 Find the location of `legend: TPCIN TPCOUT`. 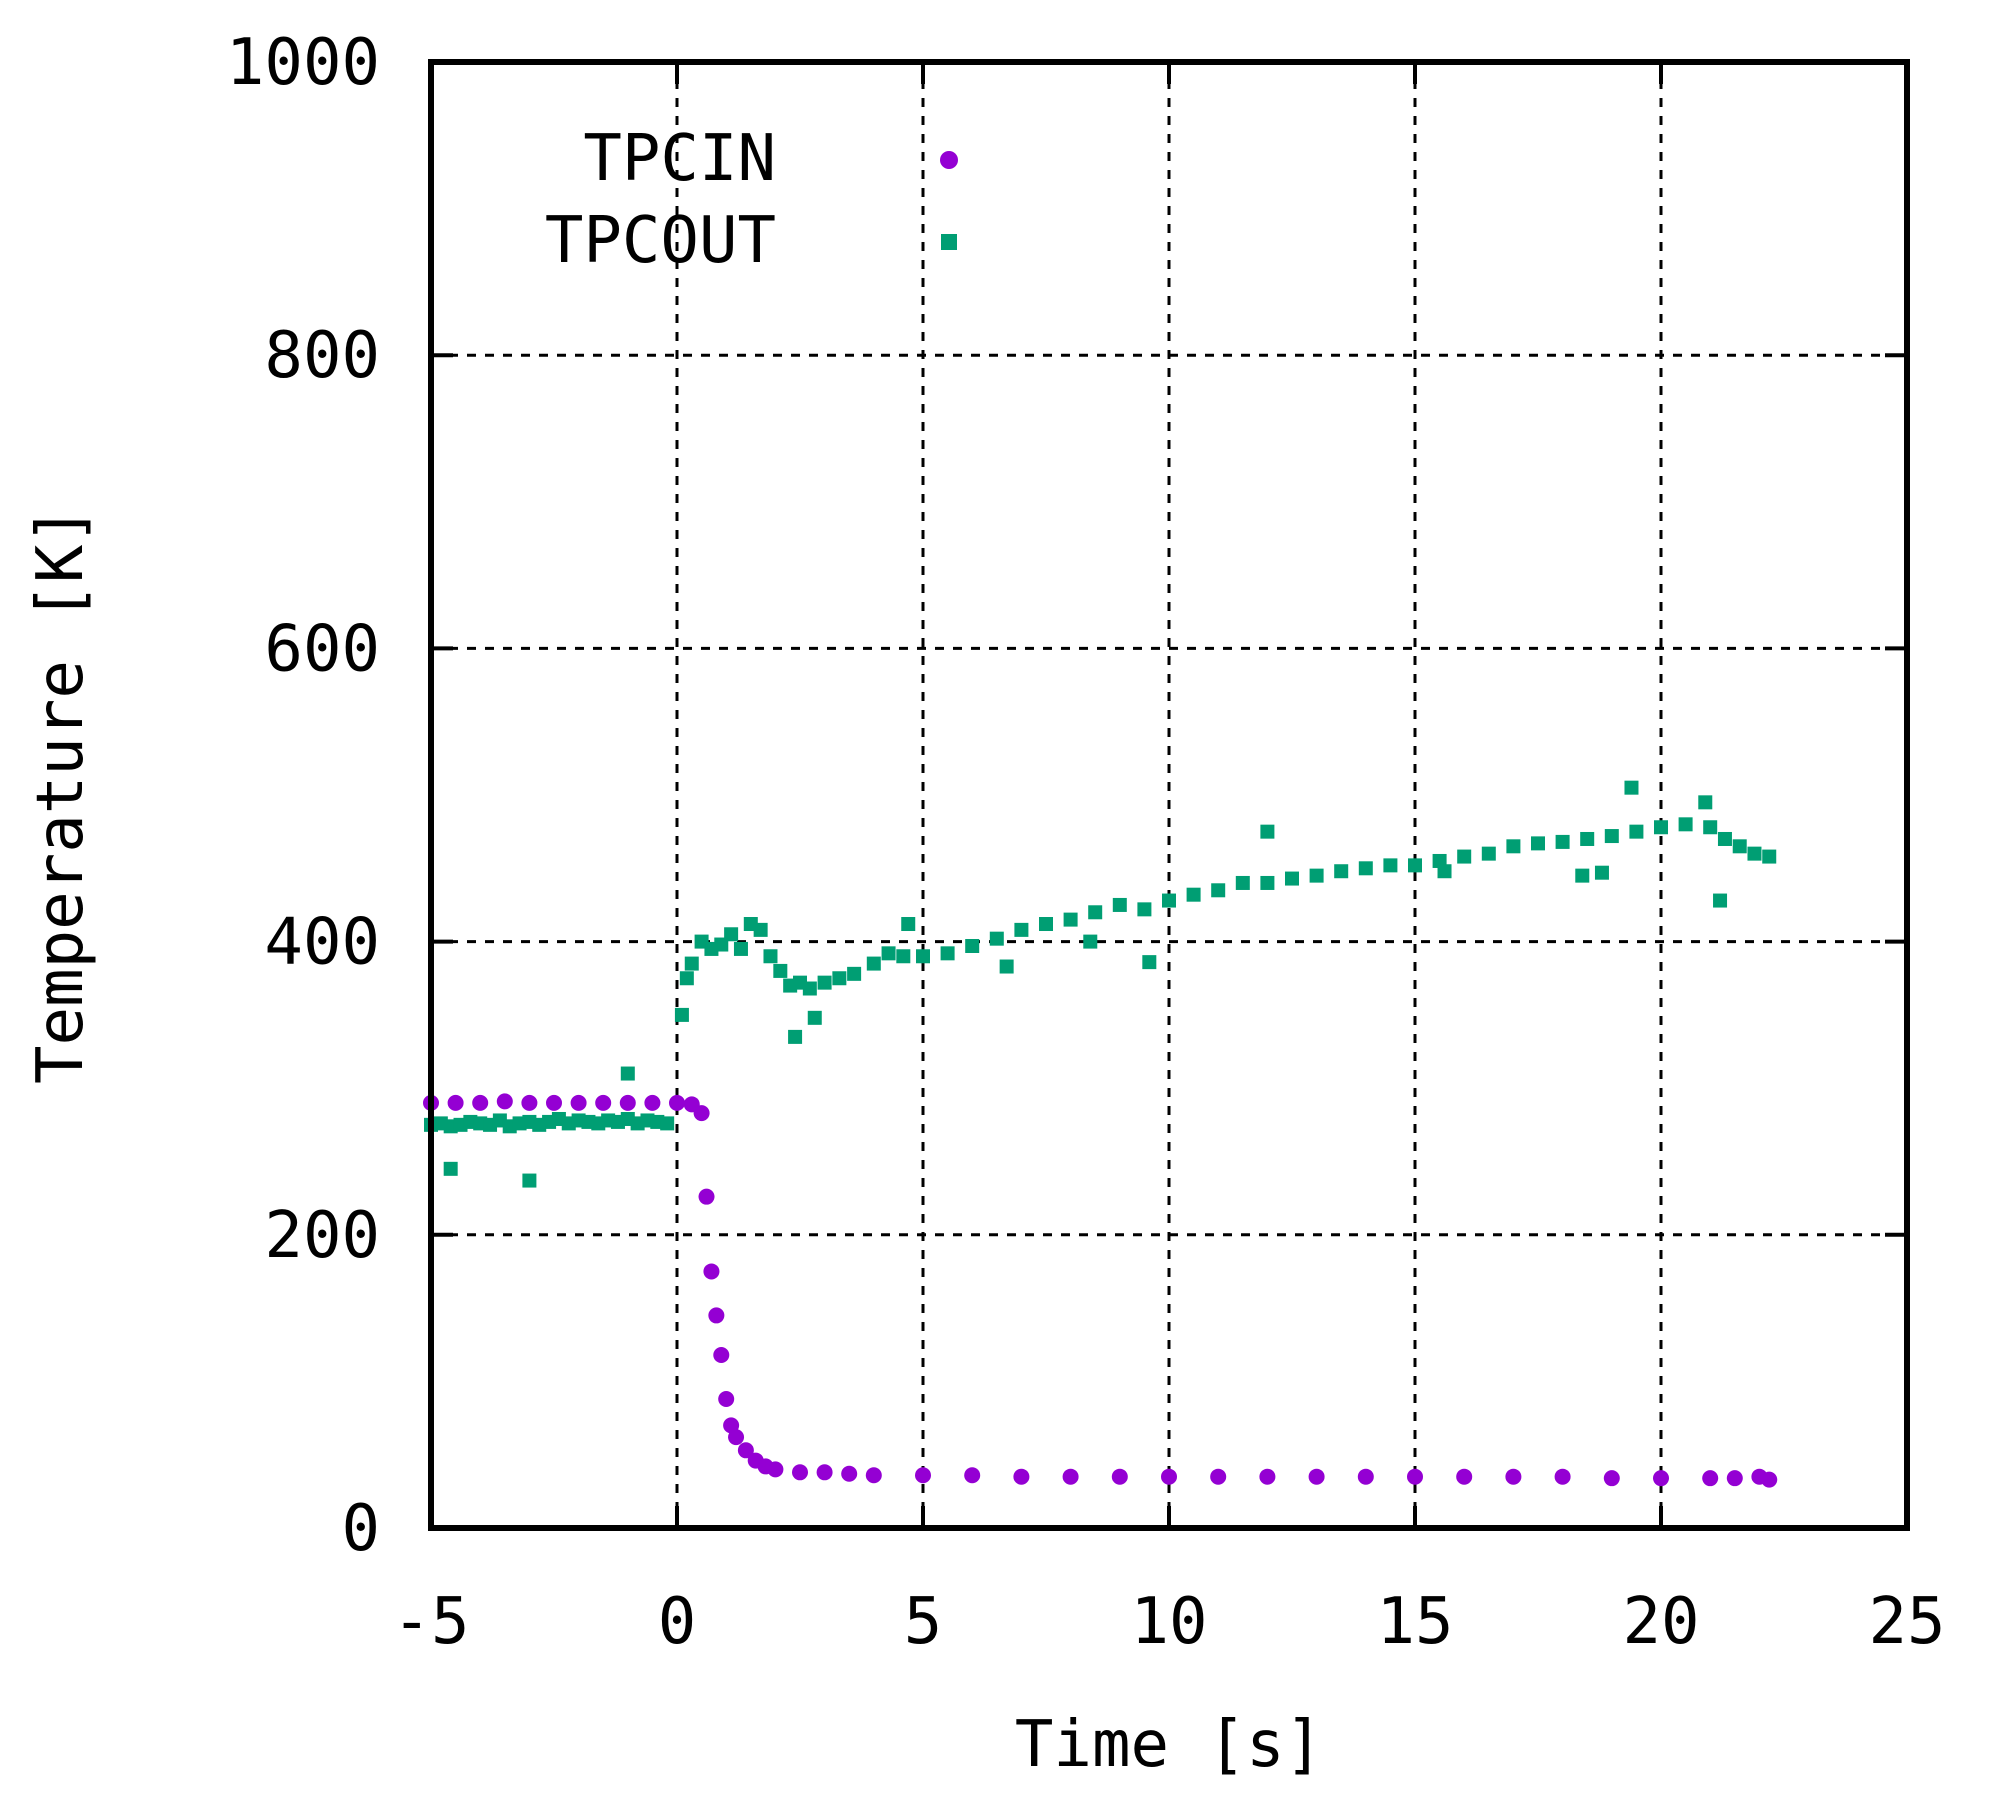

legend: TPCIN TPCOUT is located at coordinates (751, 200).